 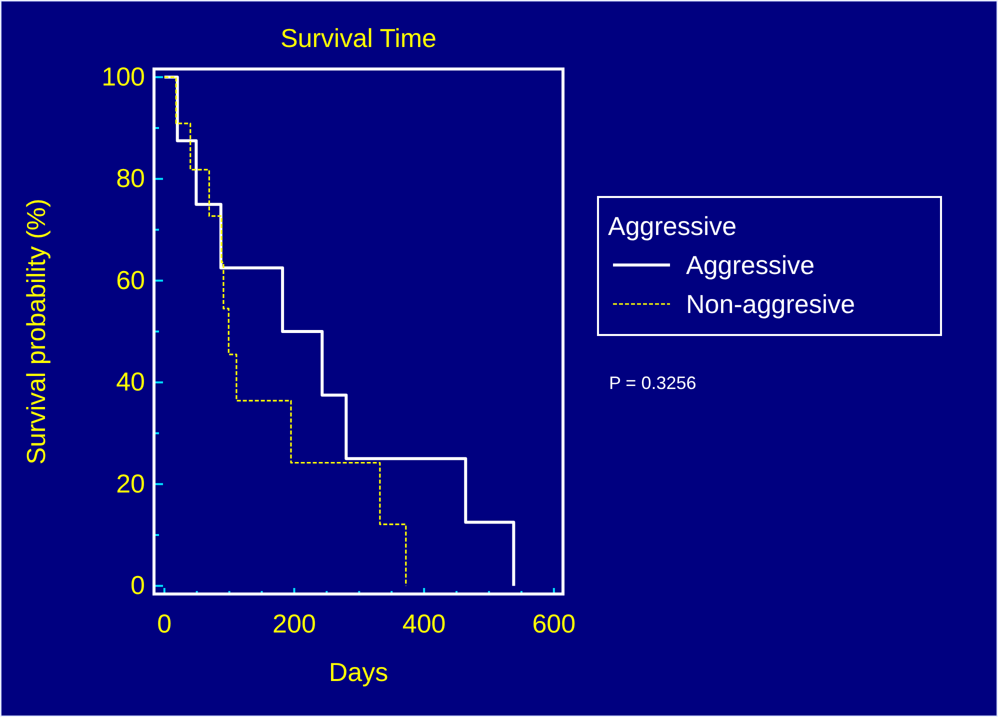 What do you see at coordinates (358, 672) in the screenshot?
I see `x-axis-title: Days` at bounding box center [358, 672].